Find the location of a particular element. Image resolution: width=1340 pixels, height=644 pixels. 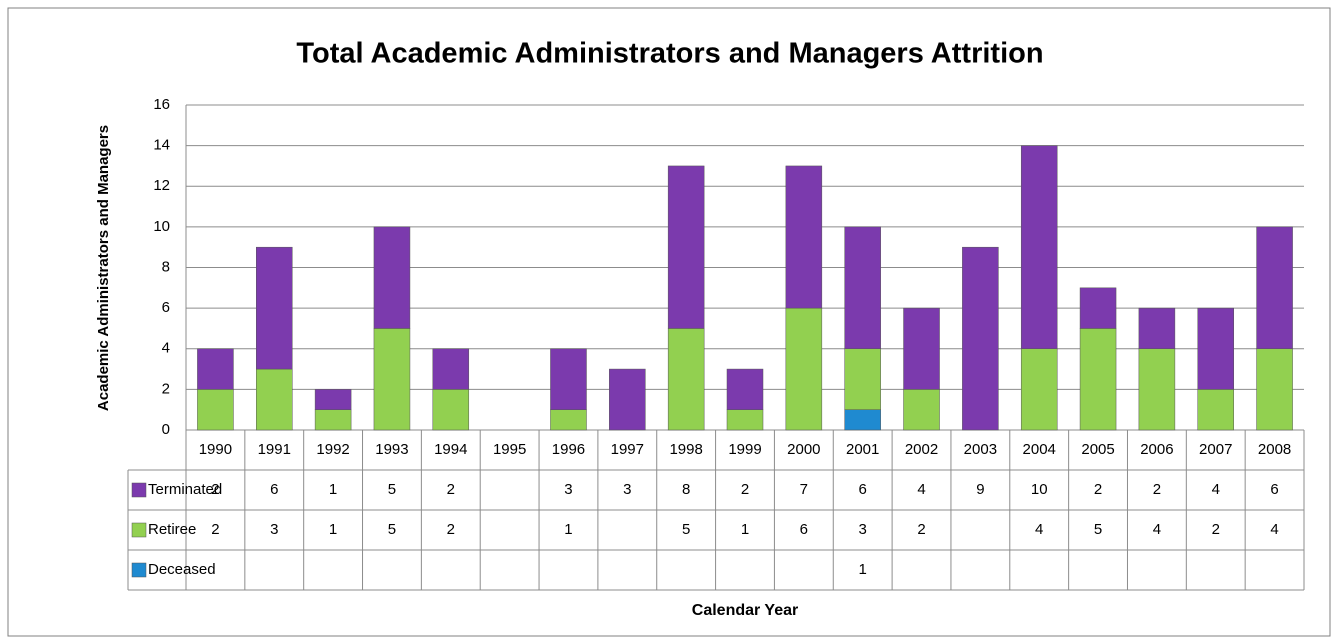

y-tick-label: 14 is located at coordinates (161, 145).